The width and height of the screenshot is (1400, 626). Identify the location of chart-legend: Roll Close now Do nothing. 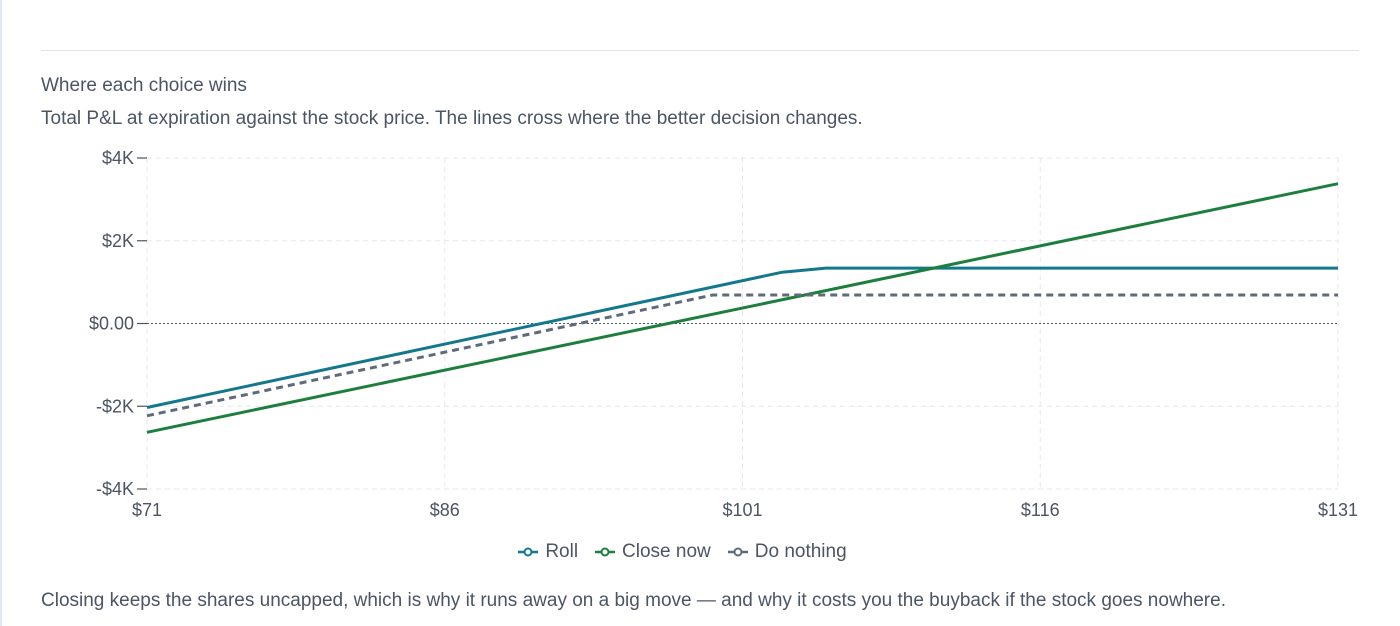
(682, 552).